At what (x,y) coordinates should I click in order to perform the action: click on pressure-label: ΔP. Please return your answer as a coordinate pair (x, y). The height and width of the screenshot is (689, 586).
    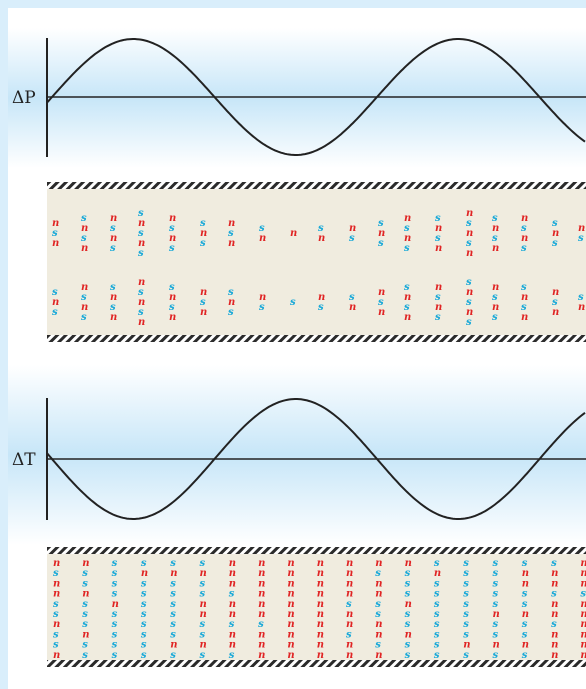
    Looking at the image, I should click on (24, 98).